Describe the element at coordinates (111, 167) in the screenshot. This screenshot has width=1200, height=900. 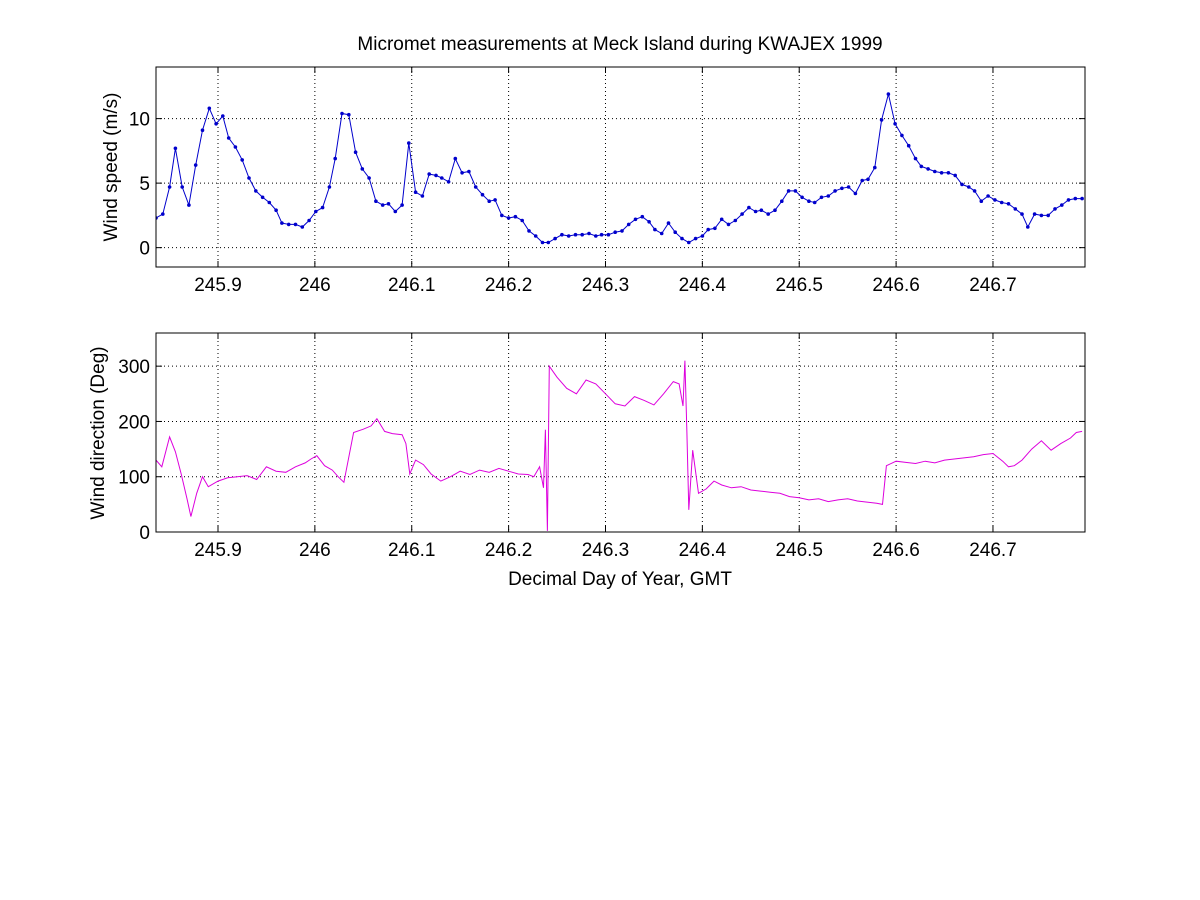
I see `wind-speed-ylabel: Wind speed (m/s)` at that location.